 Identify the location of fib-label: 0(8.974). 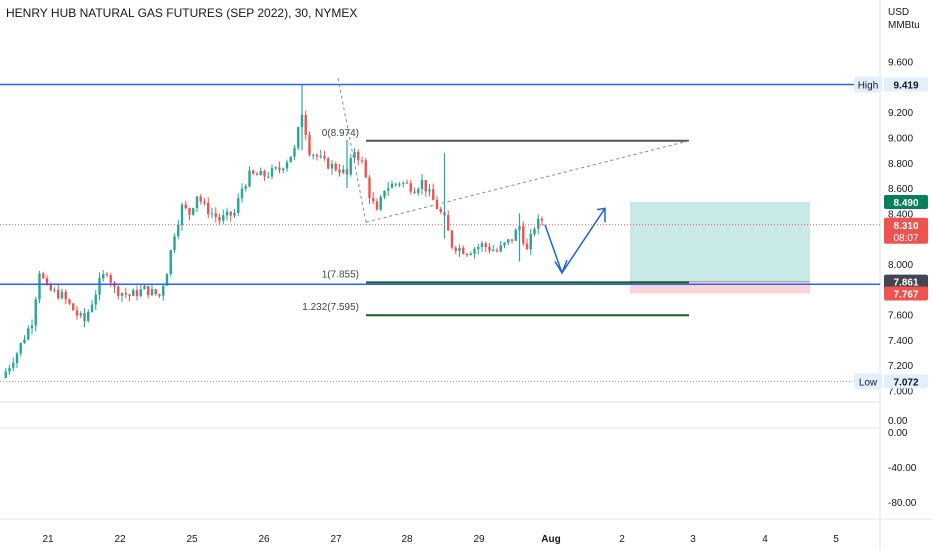
(340, 133).